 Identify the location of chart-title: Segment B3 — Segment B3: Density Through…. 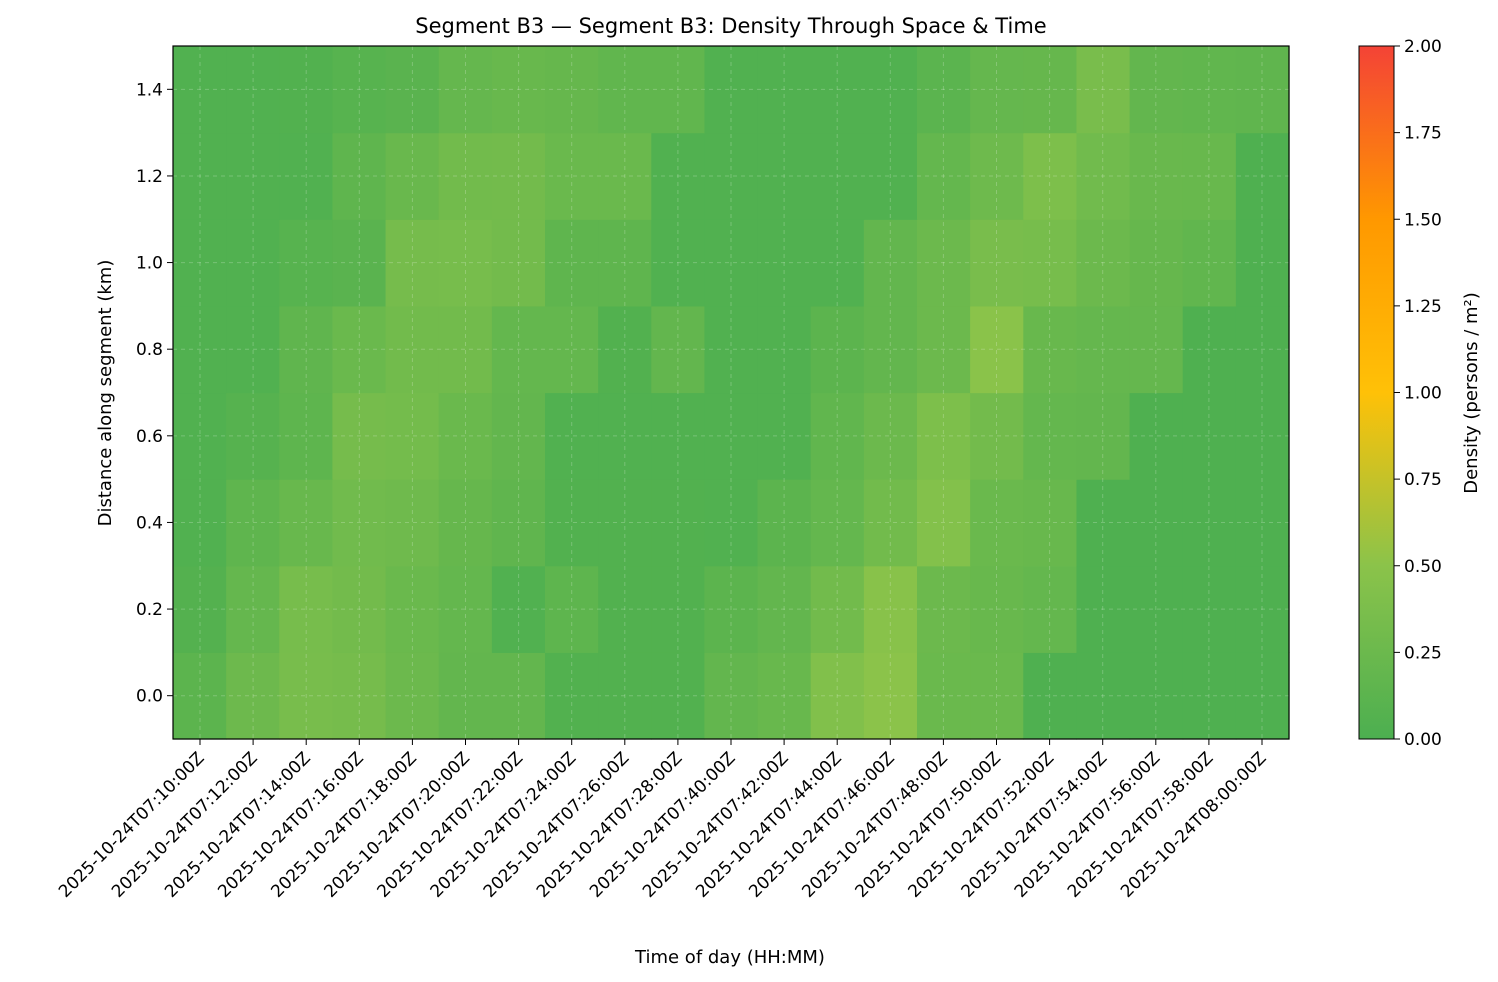
(730, 26).